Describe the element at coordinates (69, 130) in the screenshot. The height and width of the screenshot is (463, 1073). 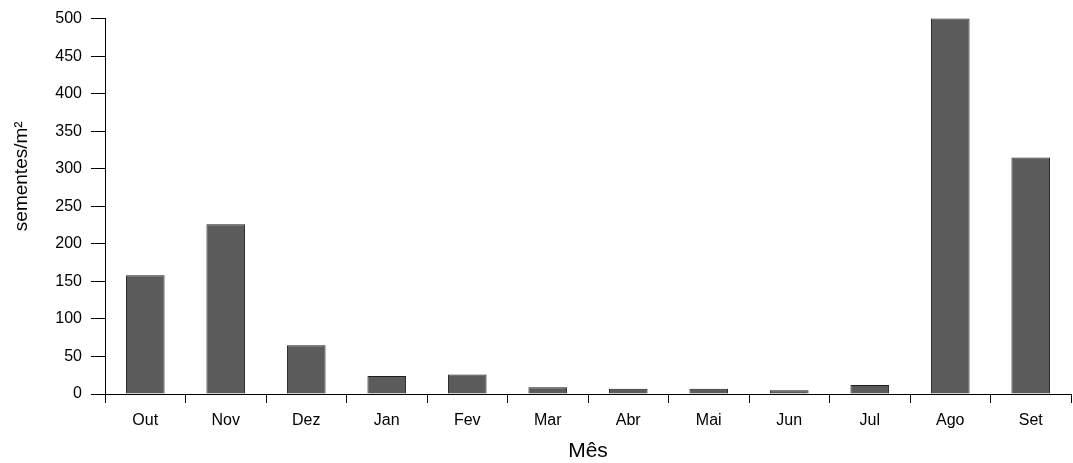
I see `y-tick-label: 350` at that location.